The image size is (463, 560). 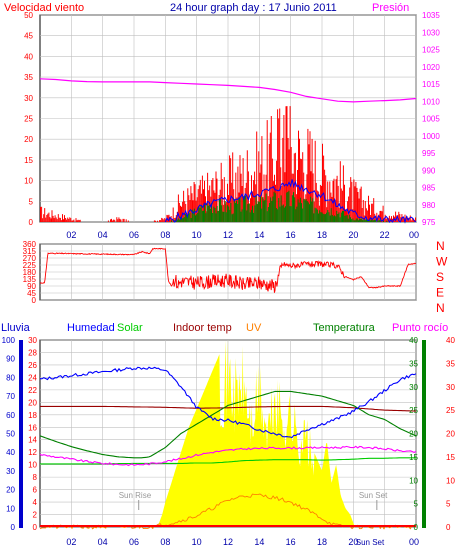 What do you see at coordinates (431, 15) in the screenshot?
I see `pressure-tick-label: 1035` at bounding box center [431, 15].